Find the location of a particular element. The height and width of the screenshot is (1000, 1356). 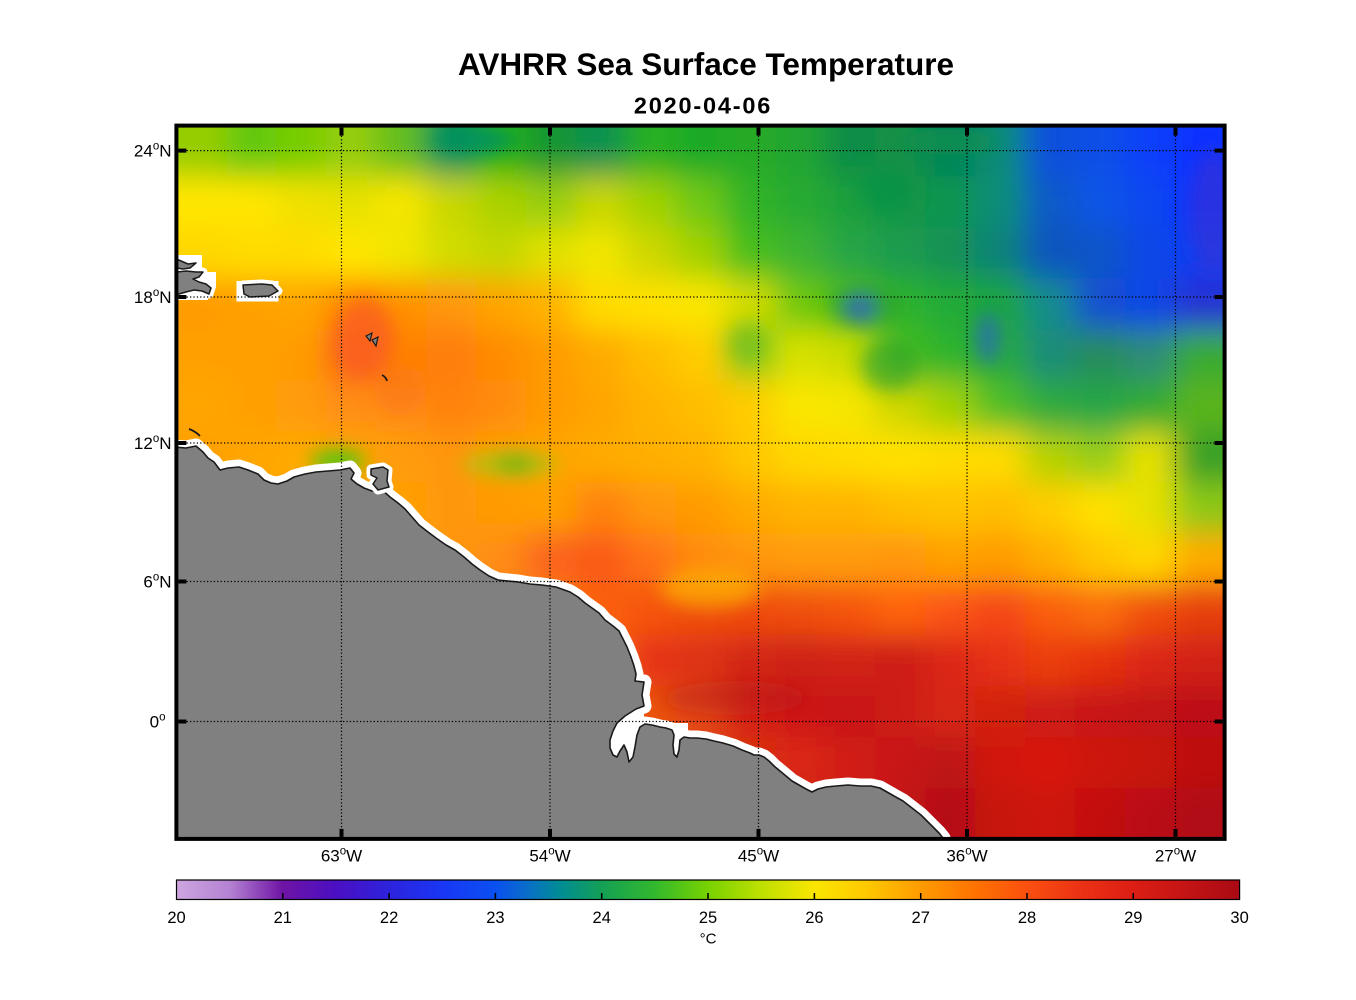

svg-text: 20 is located at coordinates (176, 918).